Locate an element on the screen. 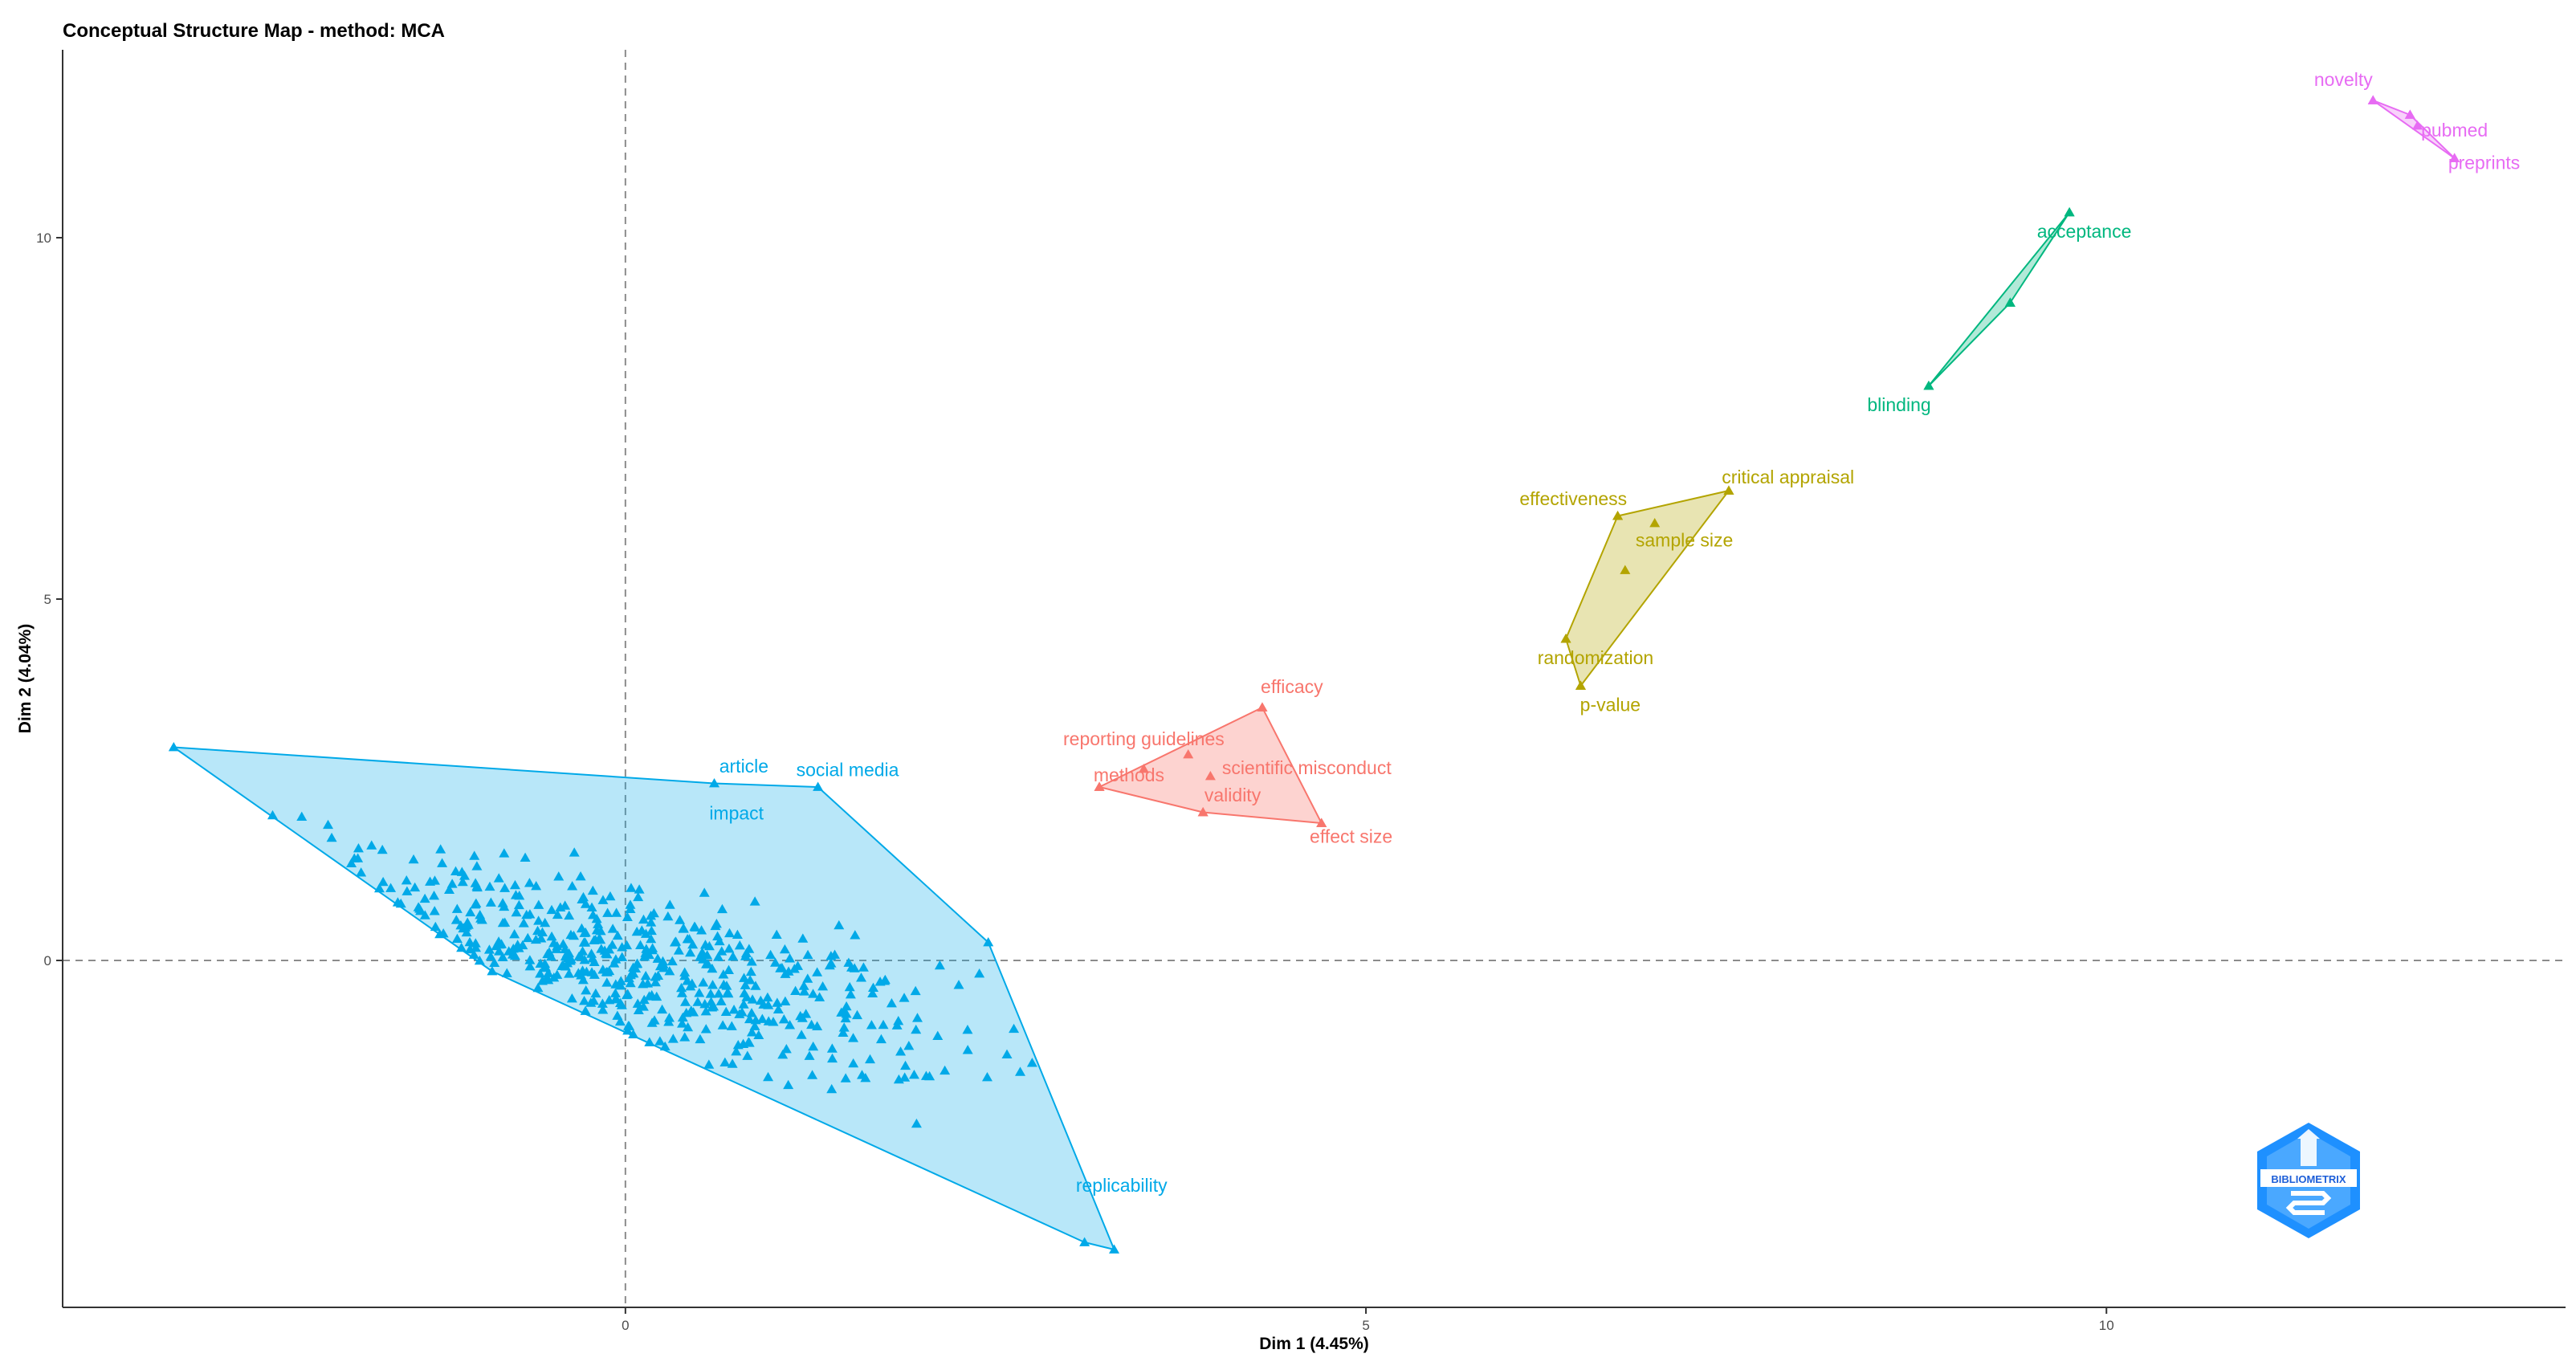  keyword-label: methods is located at coordinates (1129, 775).